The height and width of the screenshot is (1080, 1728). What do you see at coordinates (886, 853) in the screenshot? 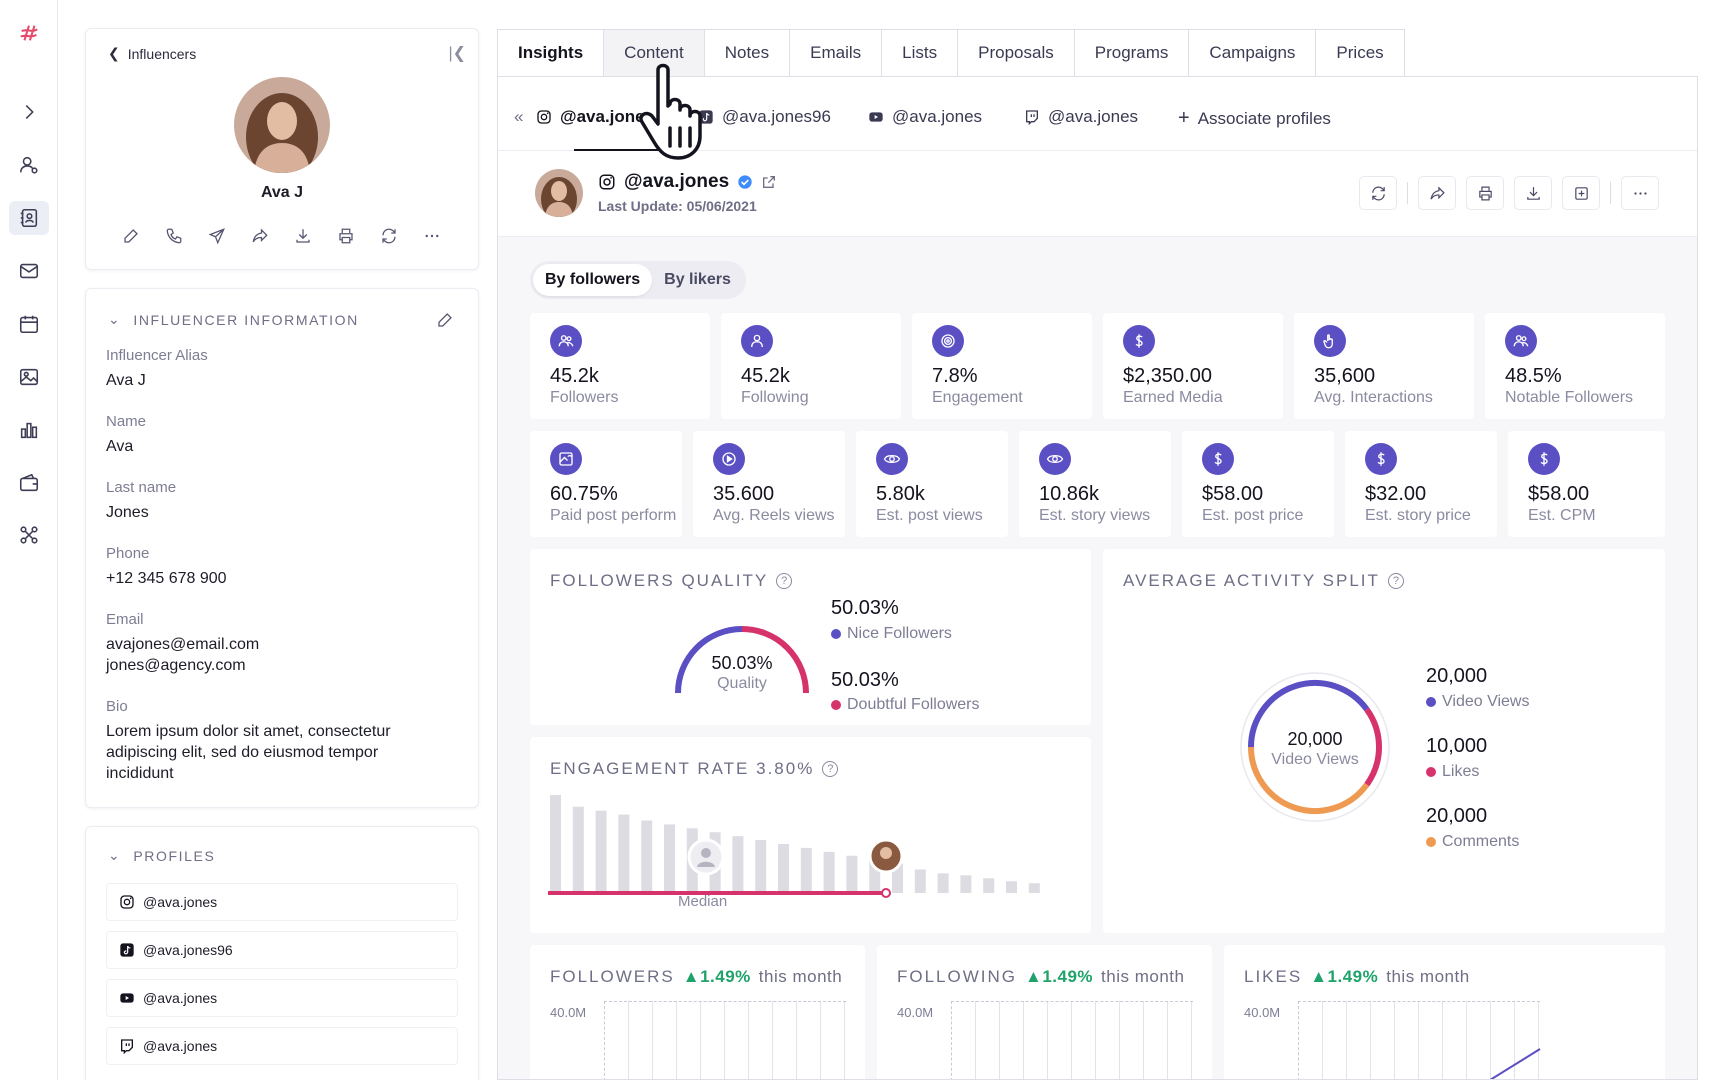
I see `influencer-marker-face` at bounding box center [886, 853].